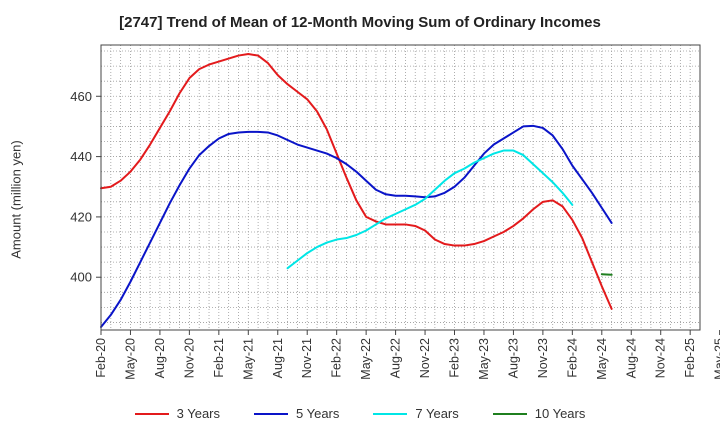  What do you see at coordinates (81, 277) in the screenshot?
I see `y-tick-label: 400` at bounding box center [81, 277].